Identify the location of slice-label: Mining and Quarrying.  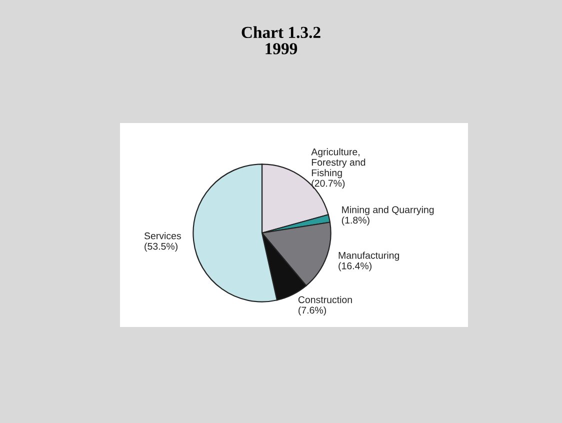
(388, 211).